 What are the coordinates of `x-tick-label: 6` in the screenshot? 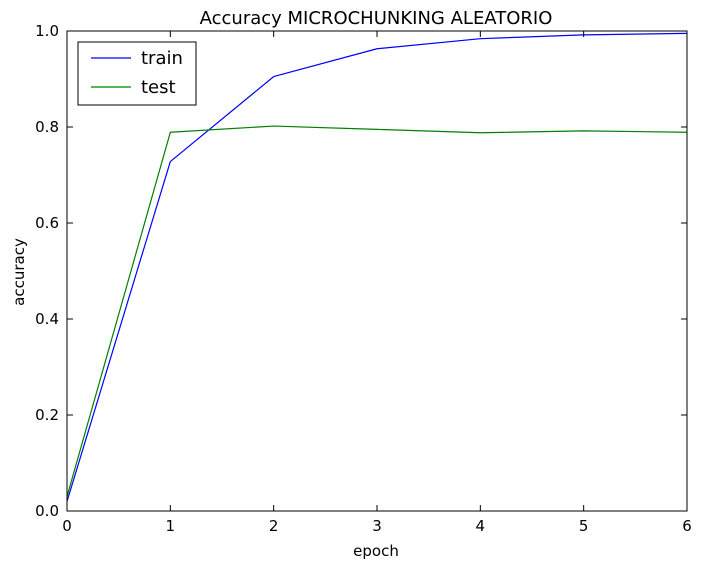 It's located at (687, 526).